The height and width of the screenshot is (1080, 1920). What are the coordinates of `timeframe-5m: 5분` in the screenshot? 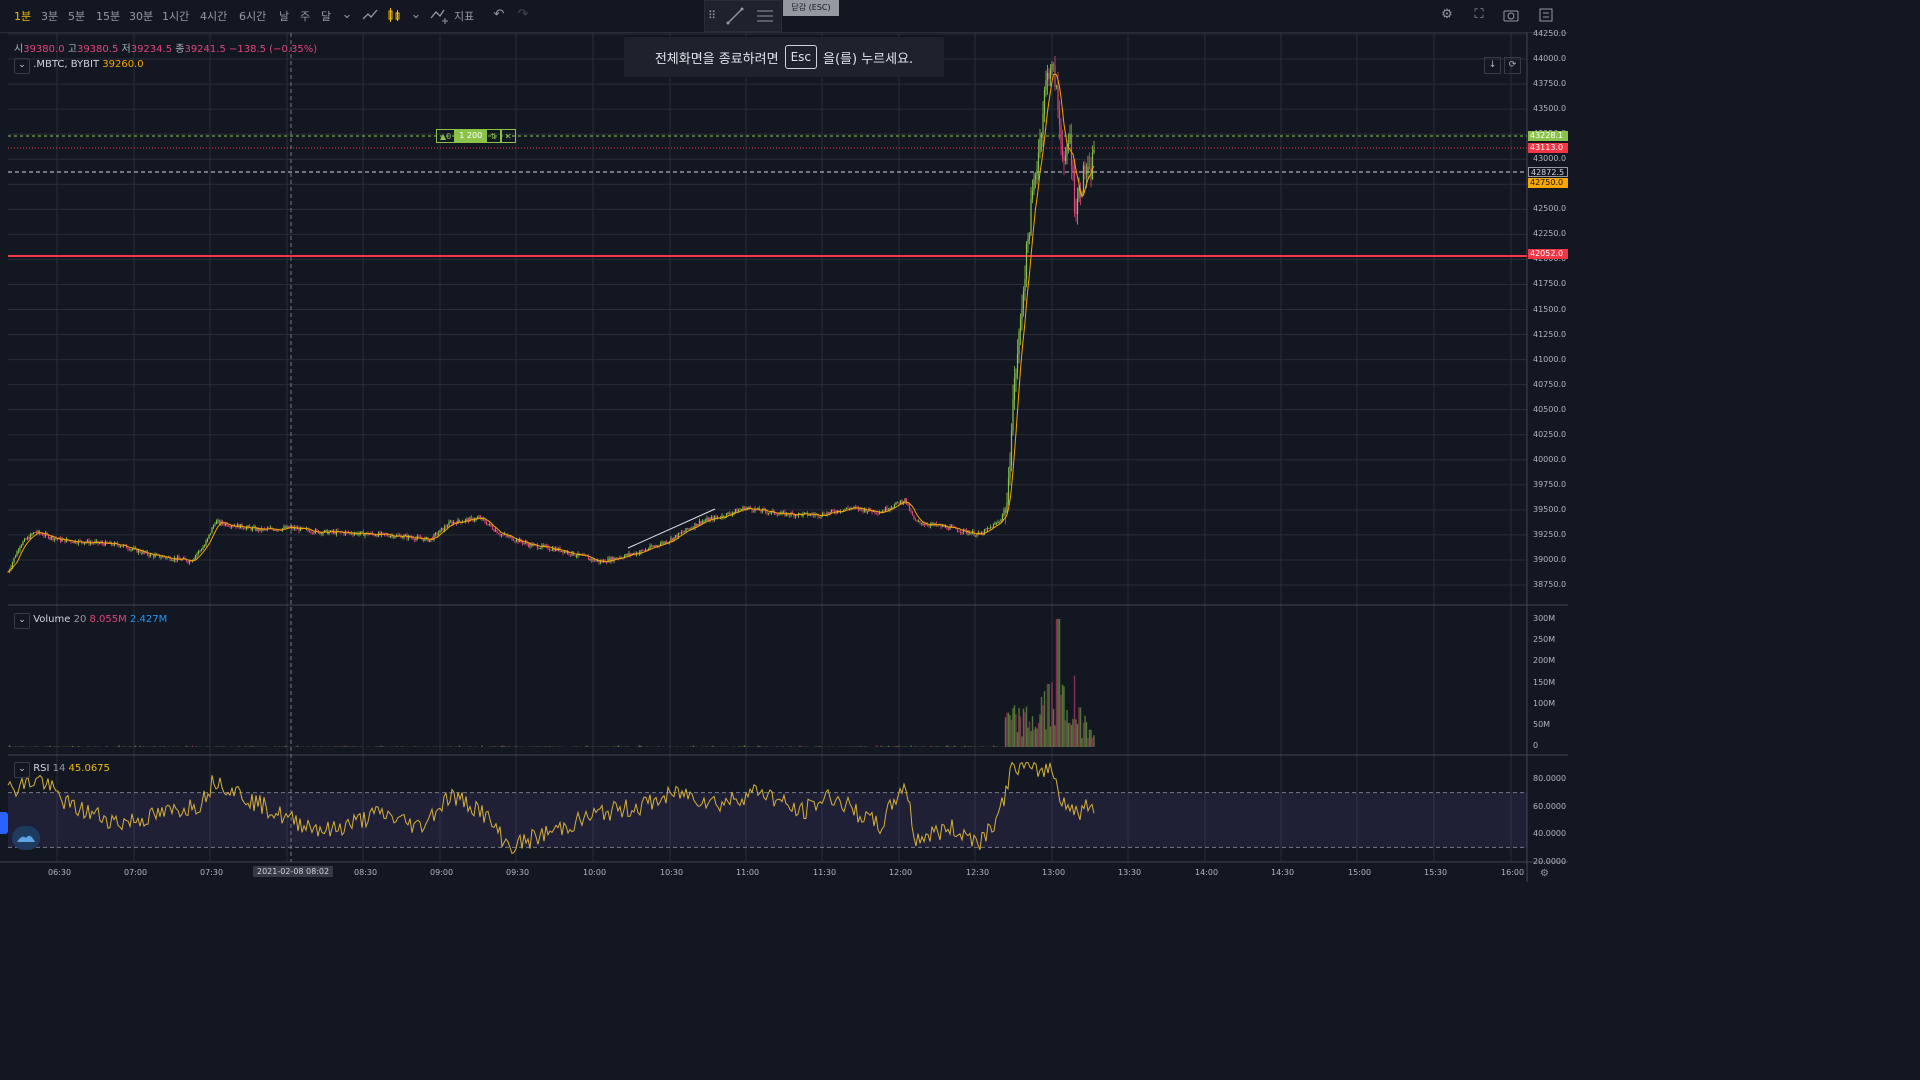 It's located at (77, 16).